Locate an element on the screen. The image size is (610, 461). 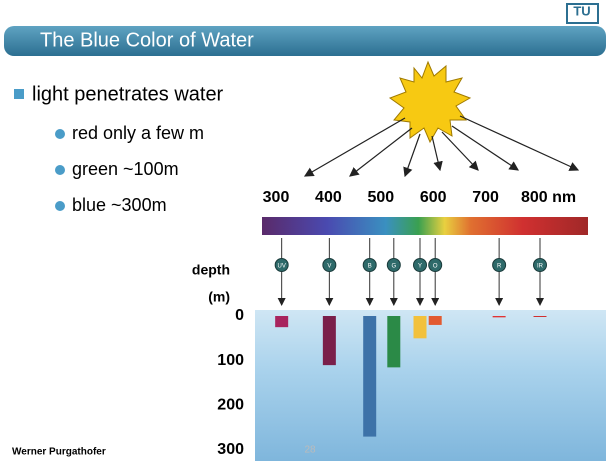
band-name: R is located at coordinates (499, 267).